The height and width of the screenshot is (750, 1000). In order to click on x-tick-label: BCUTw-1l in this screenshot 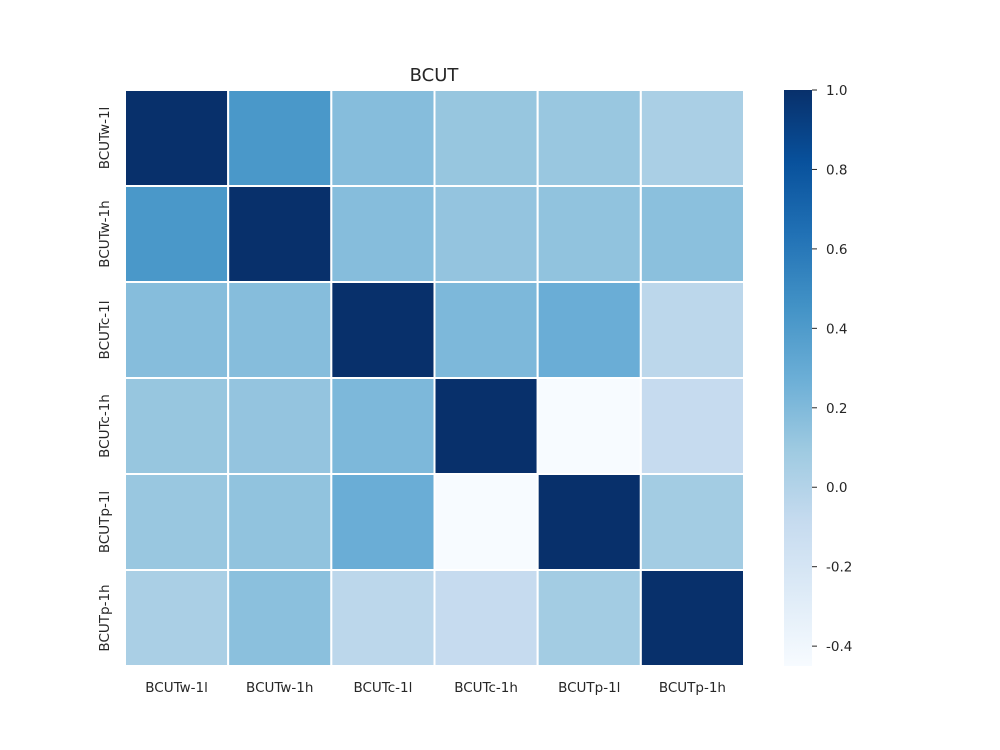, I will do `click(176, 688)`.